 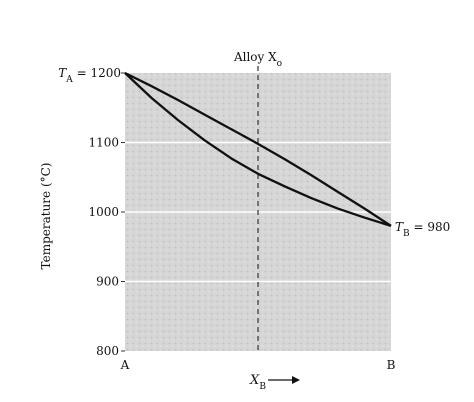 What do you see at coordinates (103, 143) in the screenshot?
I see `y-tick-label-1100: 1100` at bounding box center [103, 143].